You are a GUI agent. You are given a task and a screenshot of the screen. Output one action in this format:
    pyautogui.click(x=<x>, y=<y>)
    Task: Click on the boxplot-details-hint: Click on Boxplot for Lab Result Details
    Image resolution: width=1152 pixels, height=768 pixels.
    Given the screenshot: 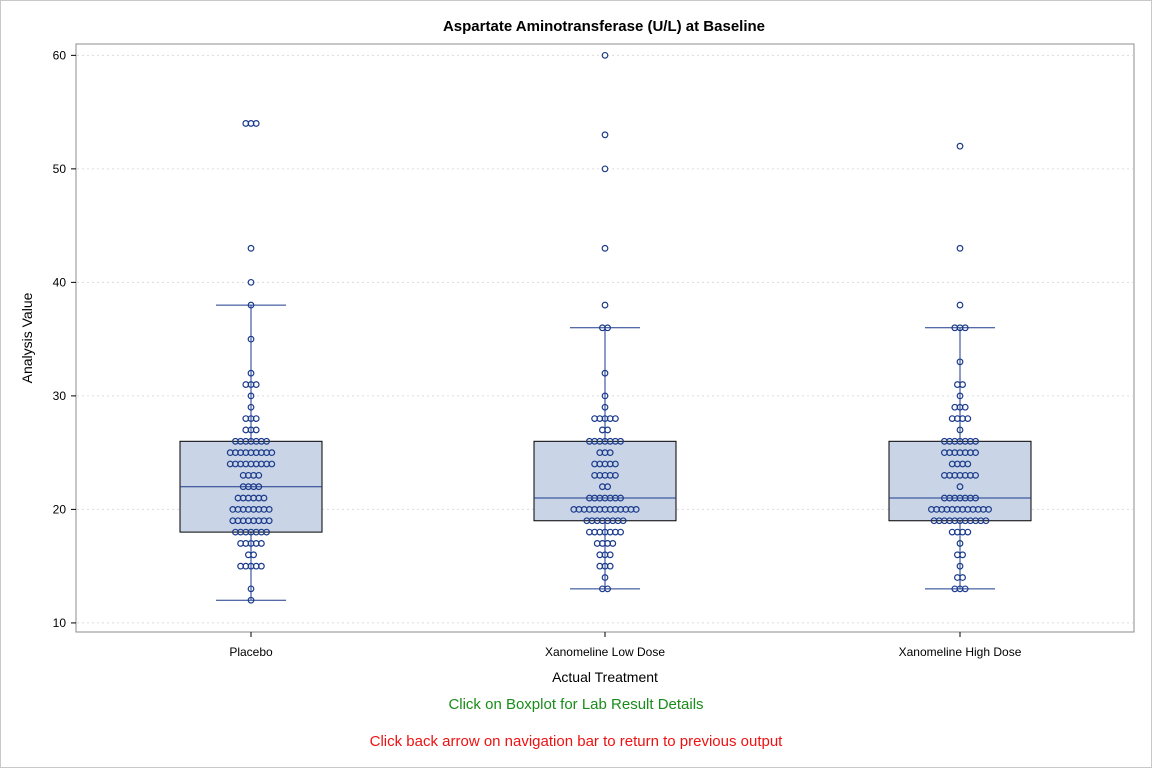 What is the action you would take?
    pyautogui.click(x=576, y=704)
    